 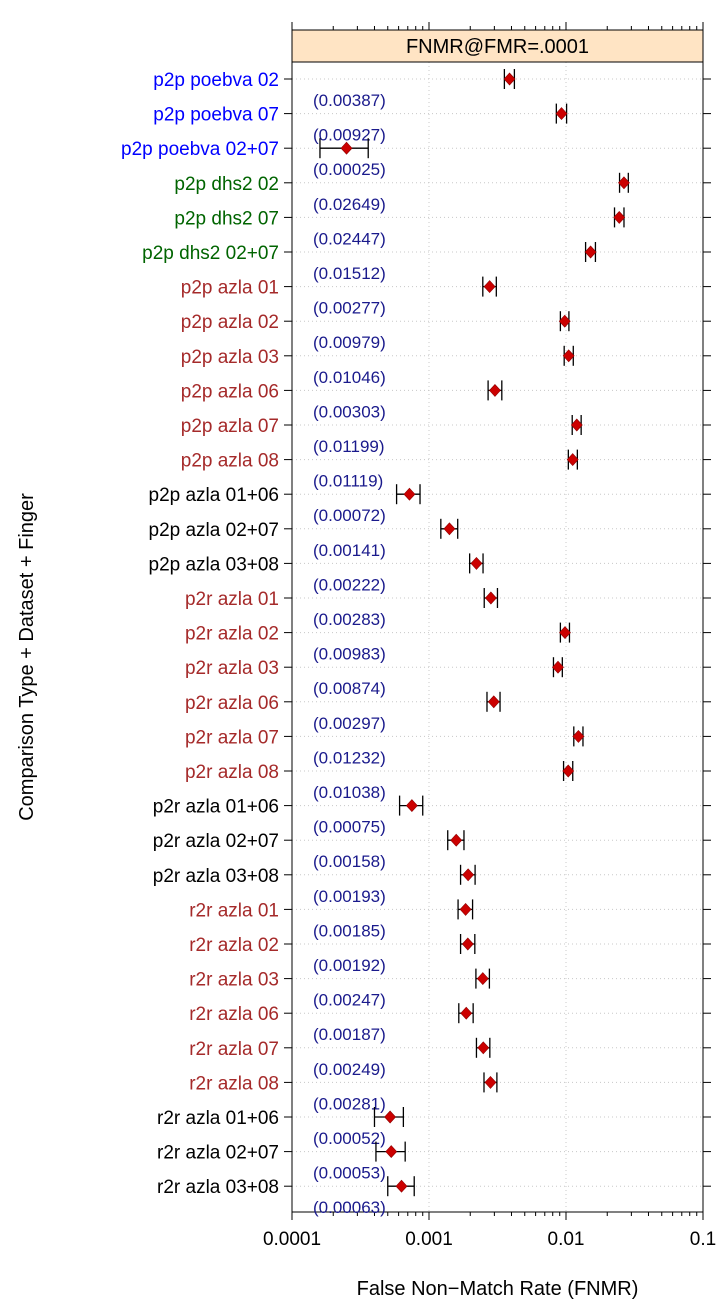 What do you see at coordinates (216, 841) in the screenshot?
I see `category-label: p2r azla 02+07` at bounding box center [216, 841].